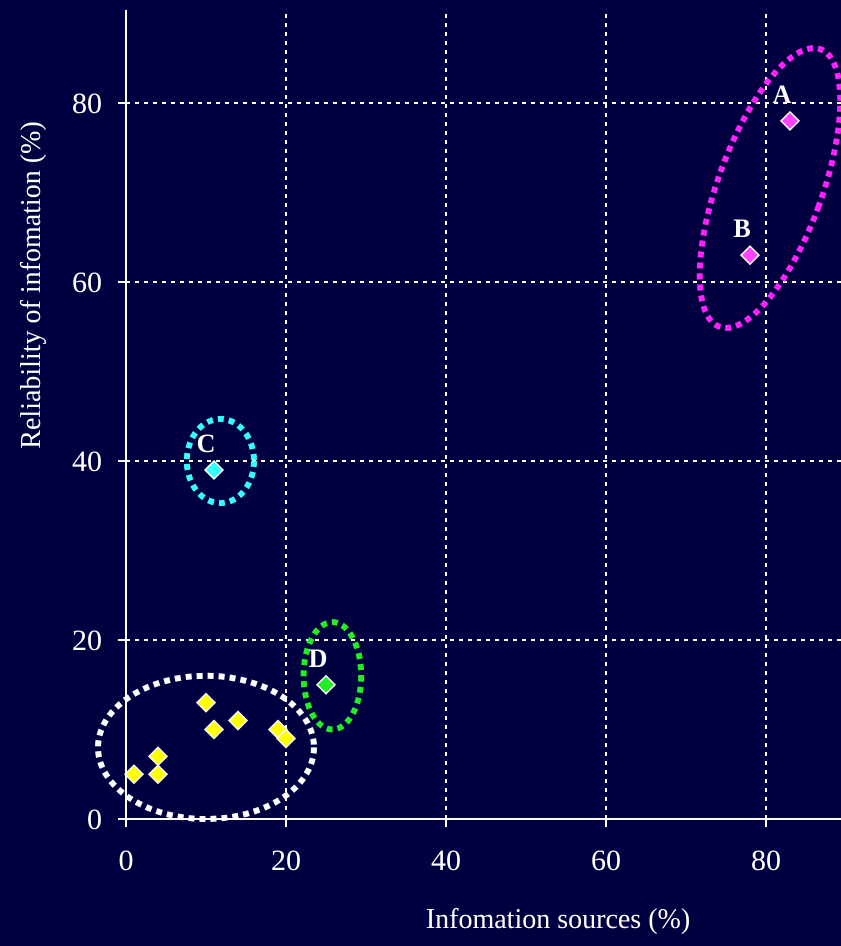  What do you see at coordinates (286, 860) in the screenshot?
I see `x-tick-label: 20` at bounding box center [286, 860].